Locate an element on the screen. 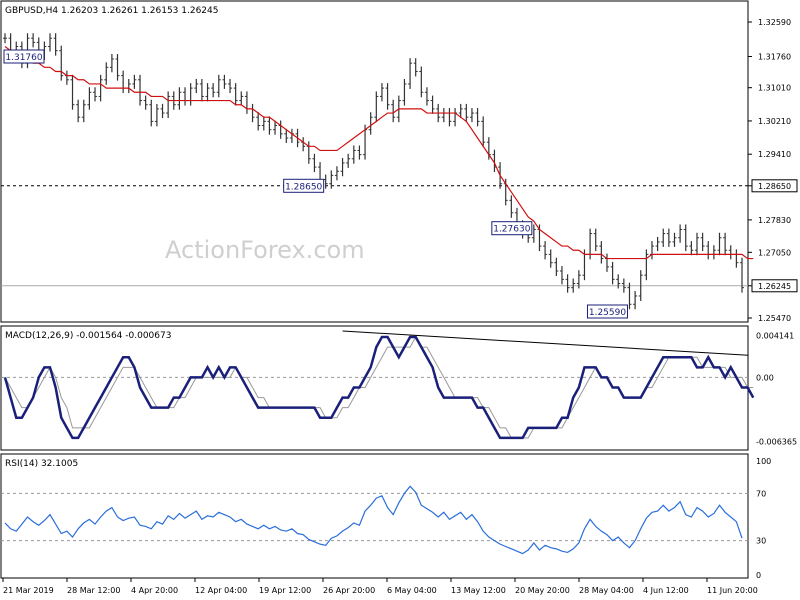  rsi-tick-label: 0 is located at coordinates (758, 575).